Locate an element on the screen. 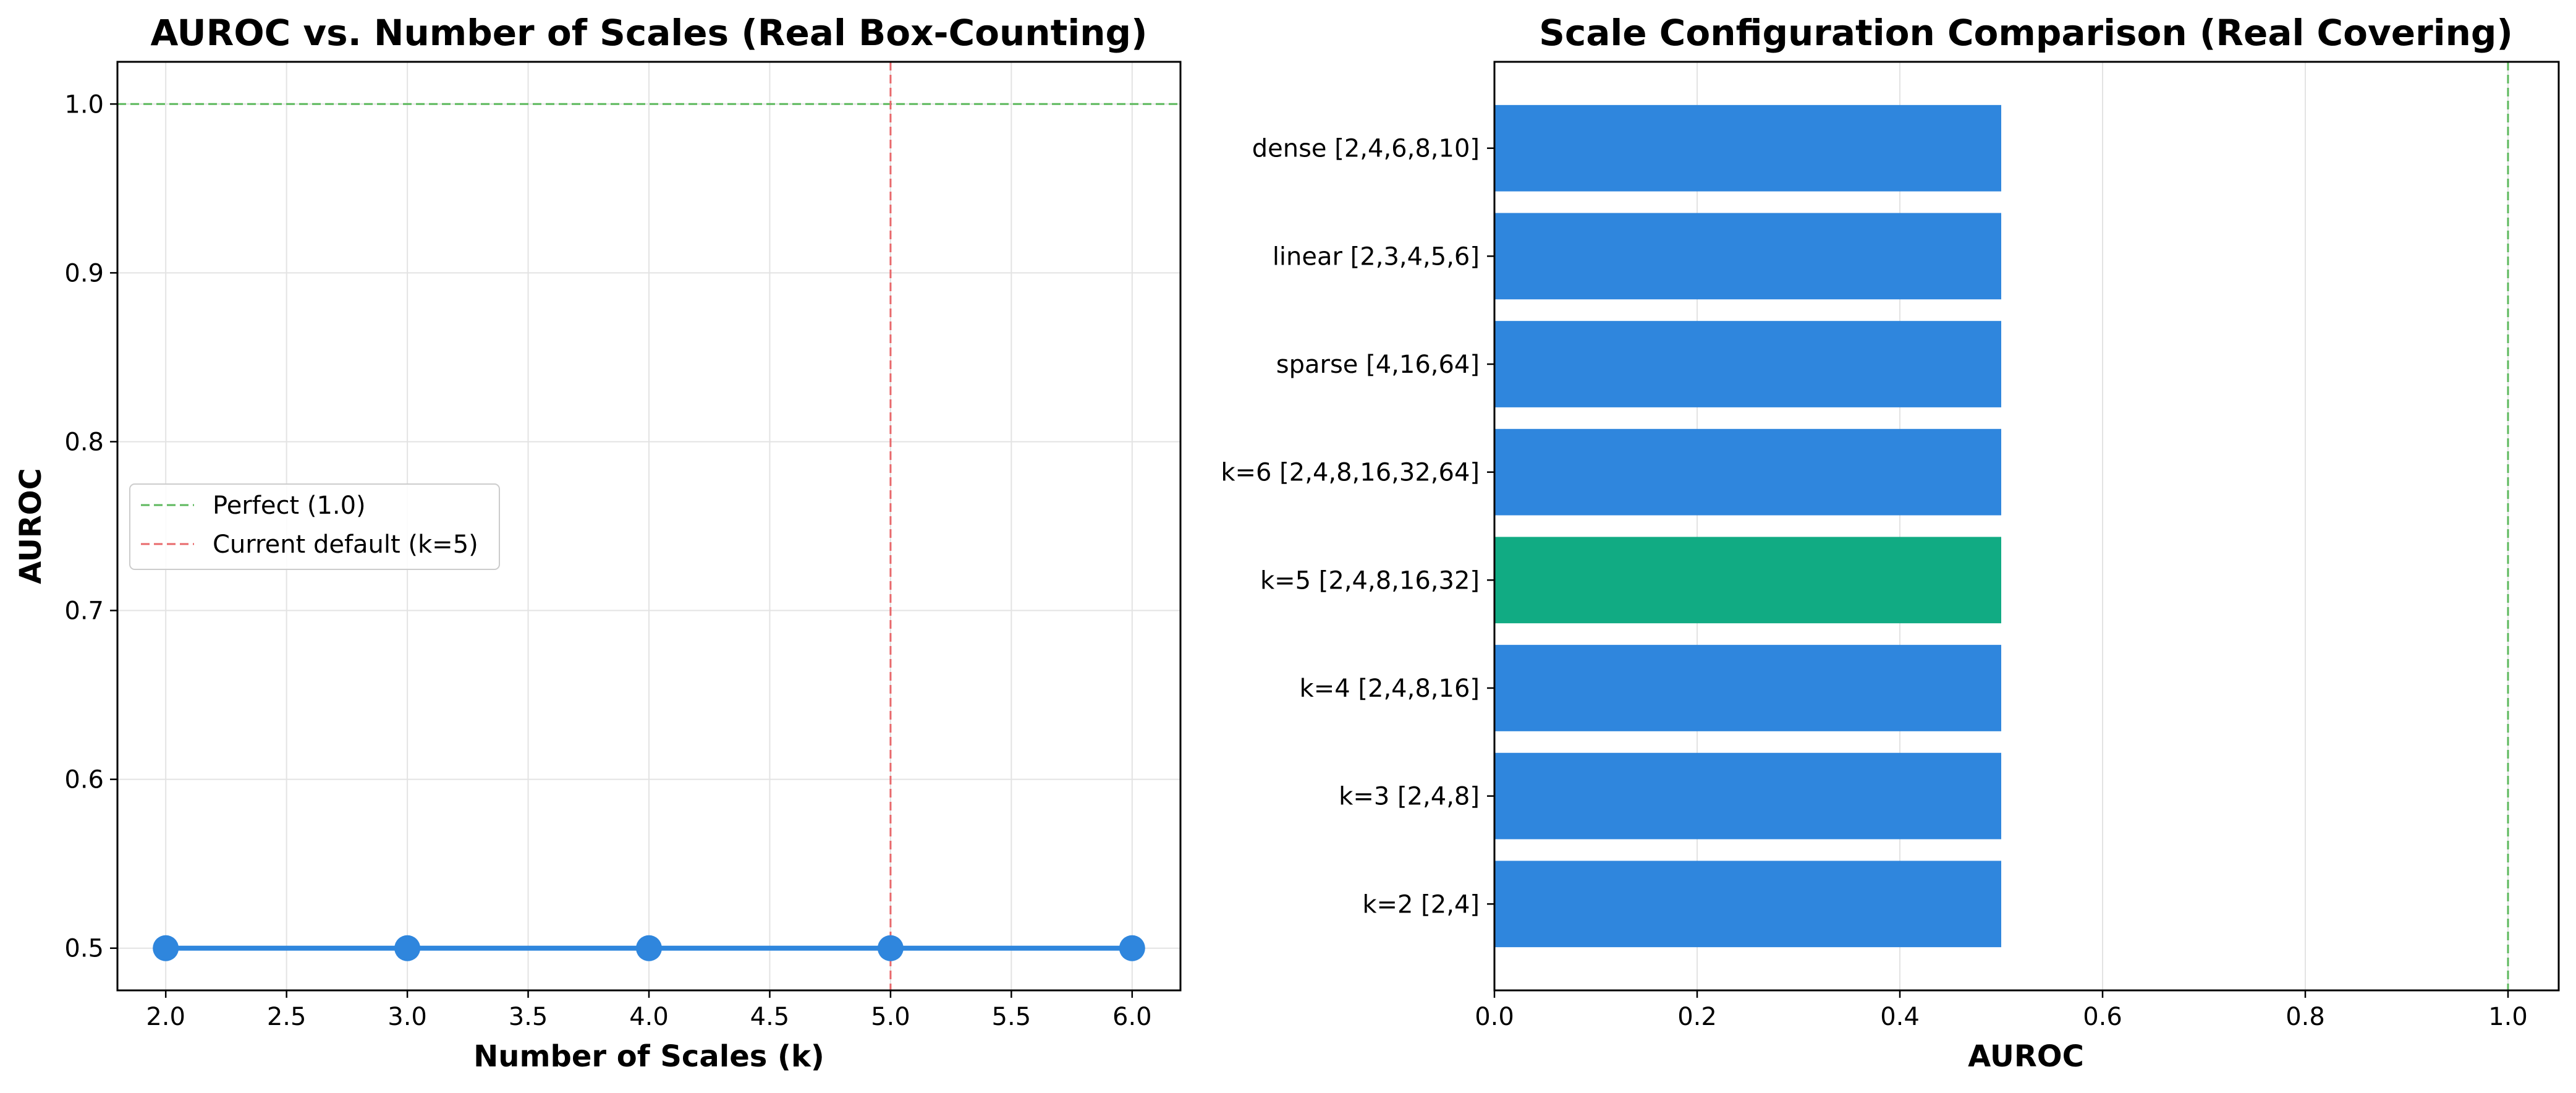 This screenshot has width=2576, height=1093. x-tick-label: 3.0 is located at coordinates (407, 1017).